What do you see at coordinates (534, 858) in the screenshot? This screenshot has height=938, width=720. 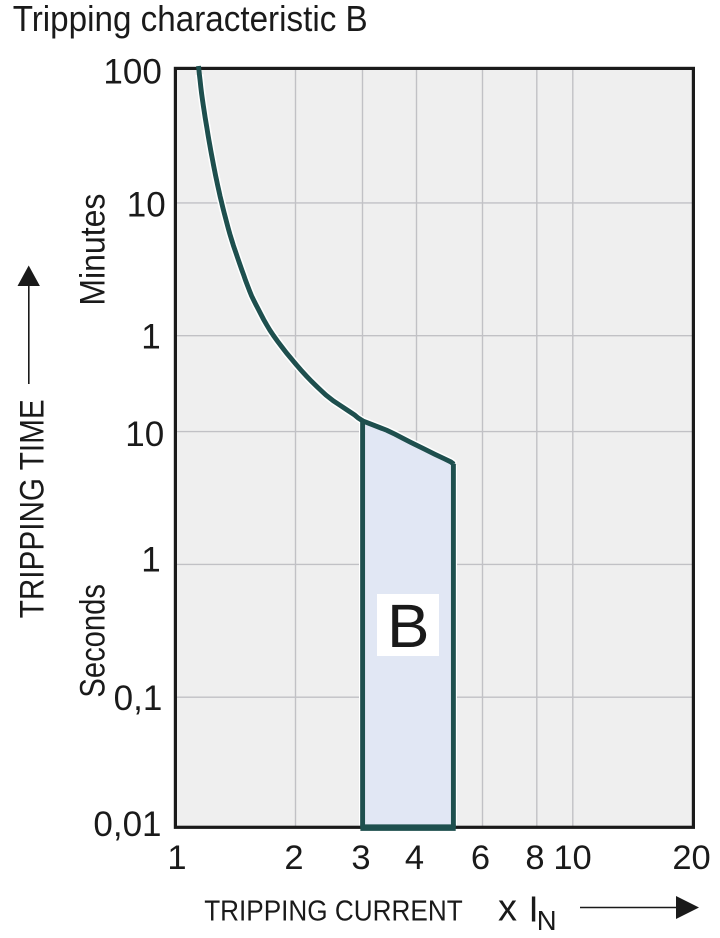 I see `svg-text: 8` at bounding box center [534, 858].